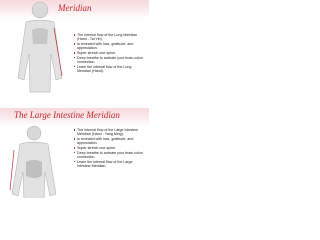  Describe the element at coordinates (67, 115) in the screenshot. I see `slide-title: The Large Intestine Meridian` at that location.